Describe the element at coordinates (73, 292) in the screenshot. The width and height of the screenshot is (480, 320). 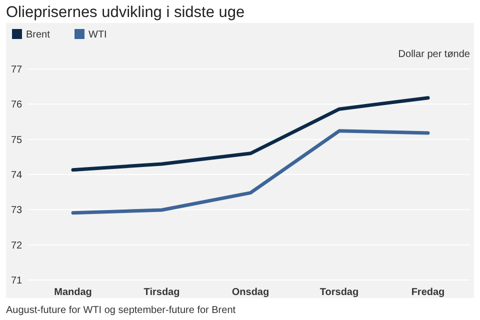
I see `x-tick-label: Mandag` at that location.